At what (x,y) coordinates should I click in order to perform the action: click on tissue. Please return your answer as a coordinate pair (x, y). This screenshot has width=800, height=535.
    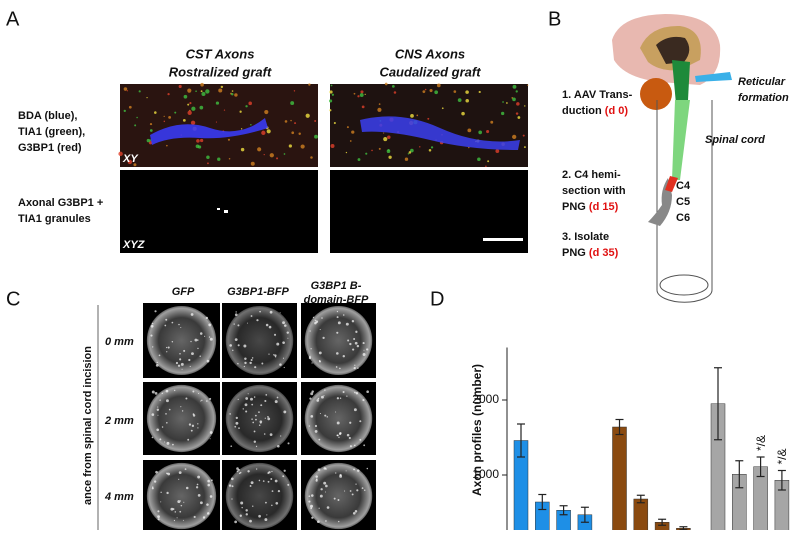
    Looking at the image, I should click on (338, 496).